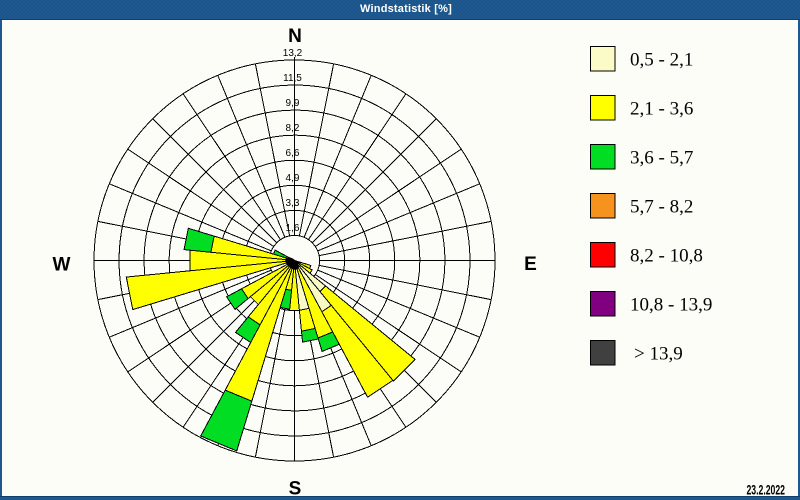  I want to click on svg-text: 5,7 - 8,2, so click(661, 207).